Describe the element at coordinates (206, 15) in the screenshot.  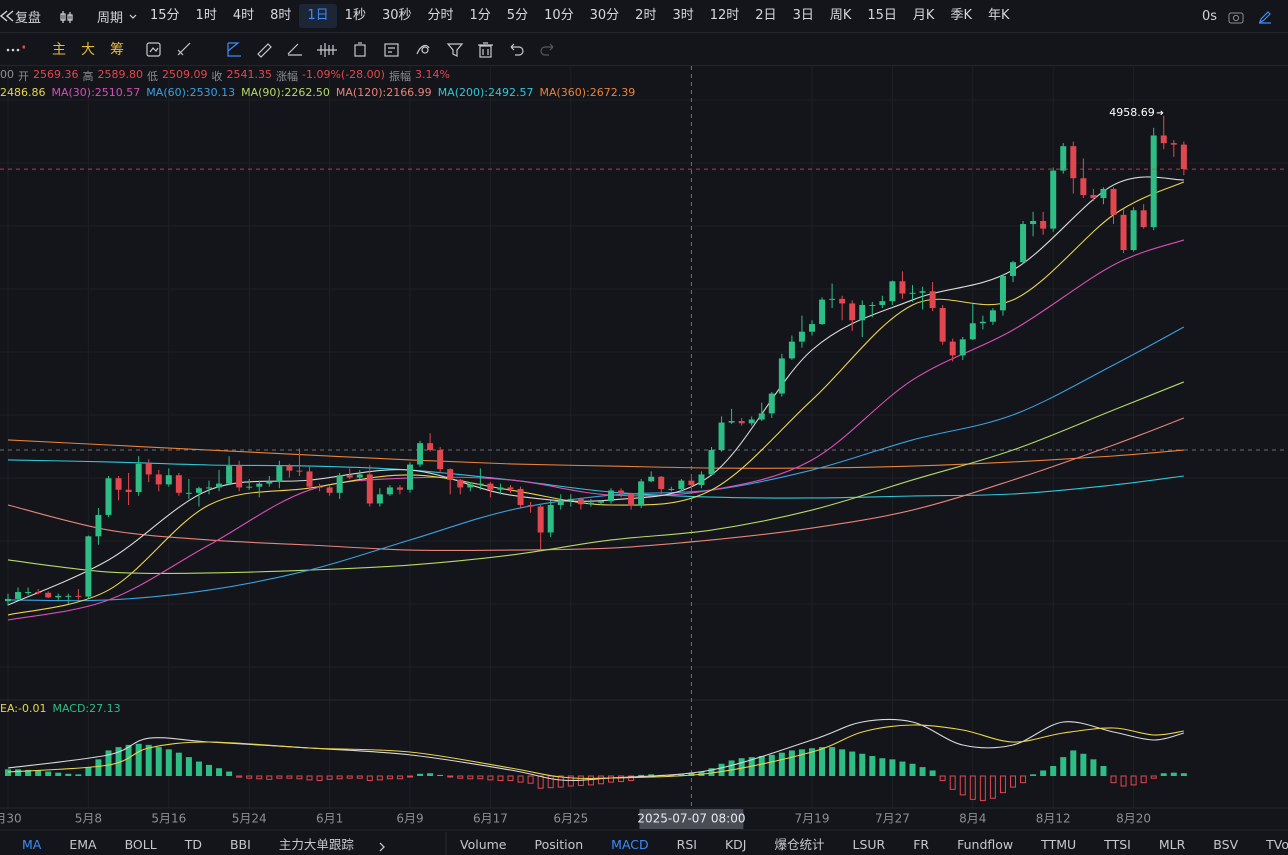
I see `interval: 1时` at that location.